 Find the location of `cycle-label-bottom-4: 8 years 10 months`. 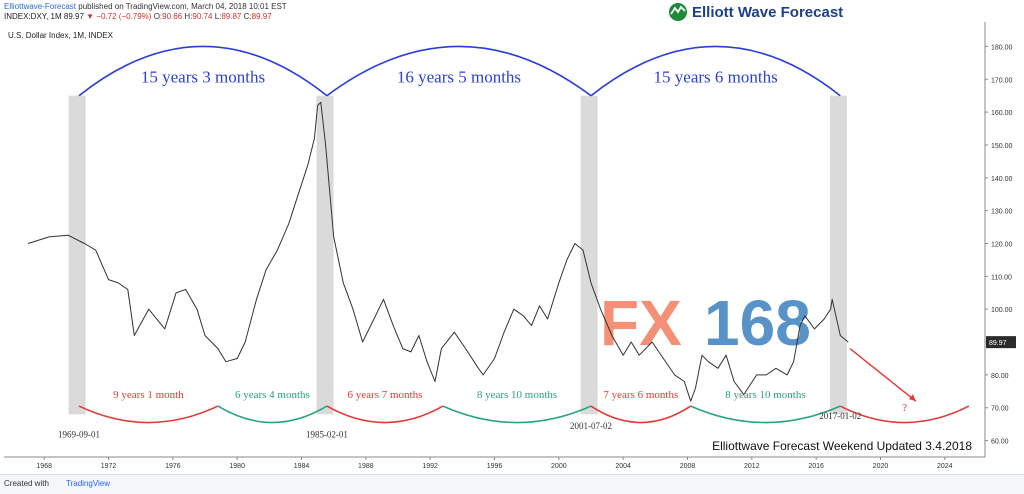

cycle-label-bottom-4: 8 years 10 months is located at coordinates (517, 395).